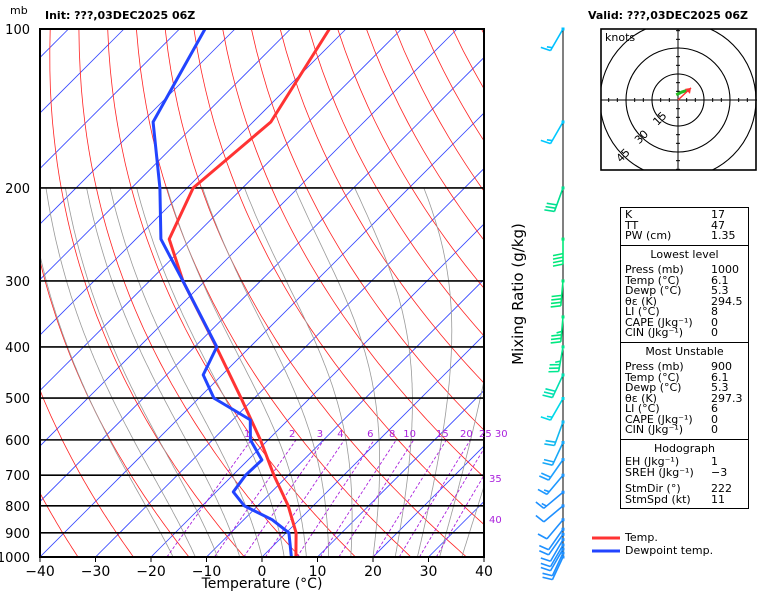  What do you see at coordinates (17, 441) in the screenshot?
I see `y-tick-label: 600` at bounding box center [17, 441].